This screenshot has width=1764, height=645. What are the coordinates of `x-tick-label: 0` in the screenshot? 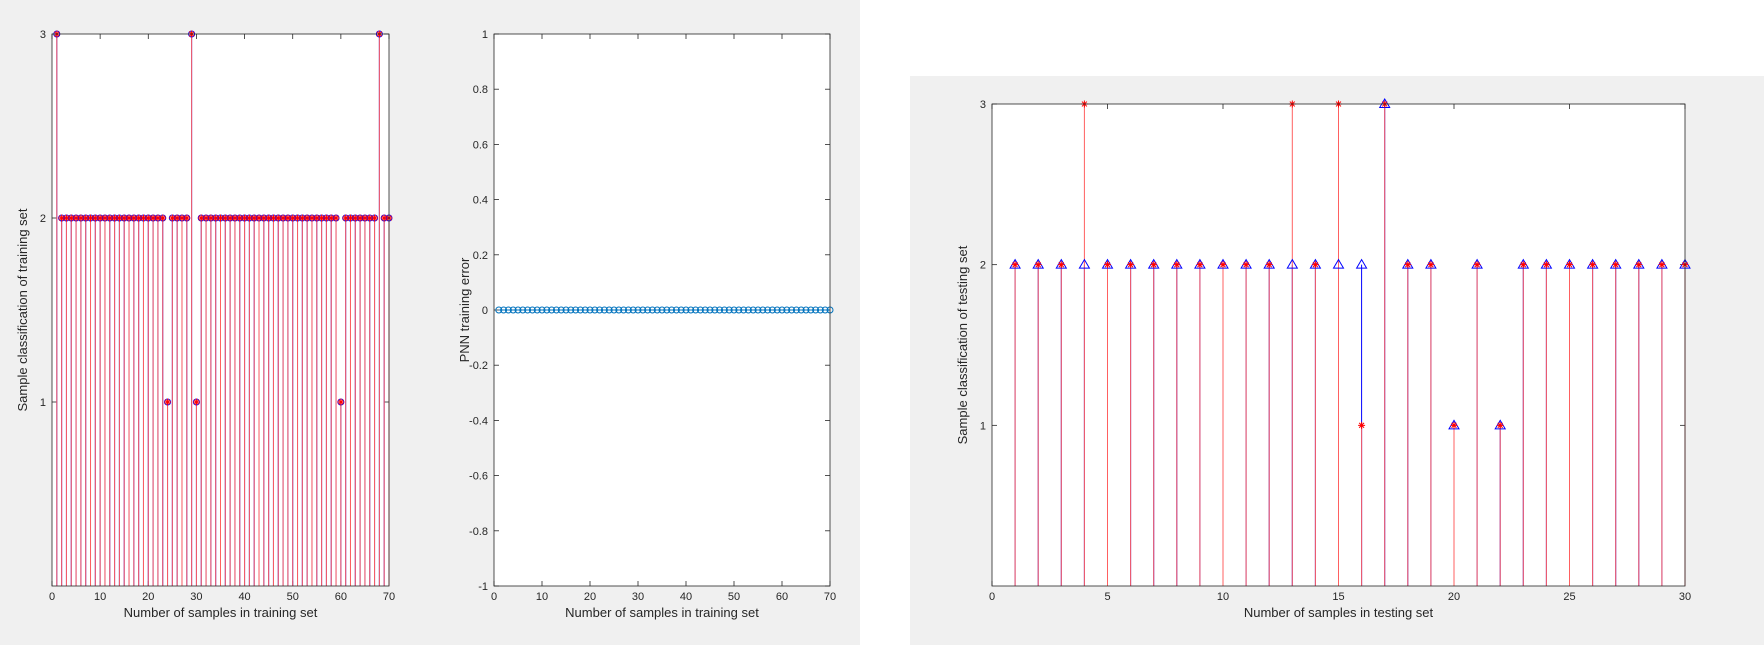 It's located at (494, 597).